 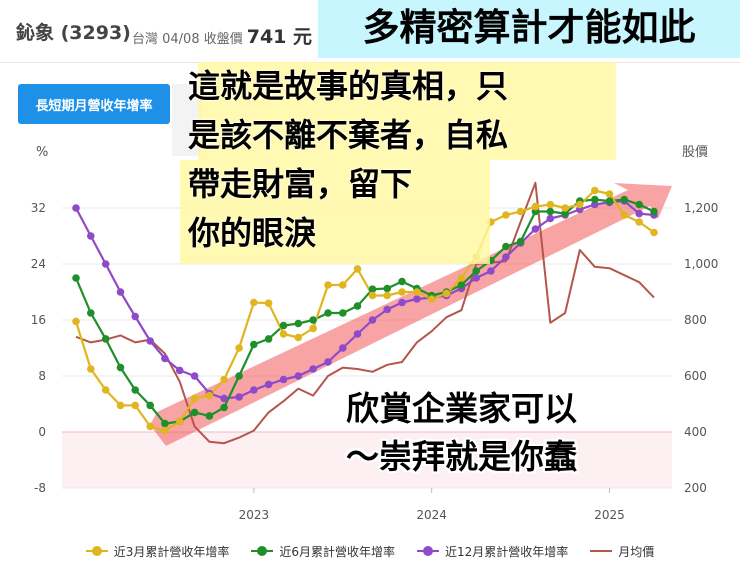 What do you see at coordinates (40, 488) in the screenshot?
I see `left-tick-label: -8` at bounding box center [40, 488].